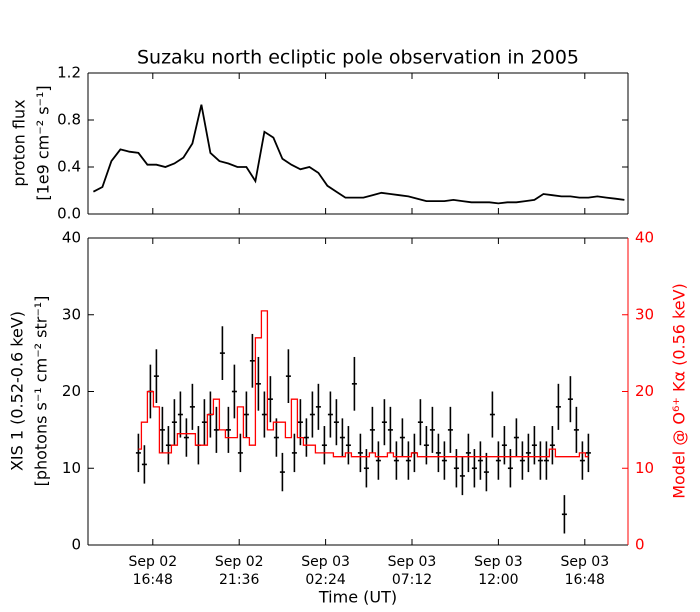  I want to click on x-tick-label: Sep 03 02:24, so click(325, 571).